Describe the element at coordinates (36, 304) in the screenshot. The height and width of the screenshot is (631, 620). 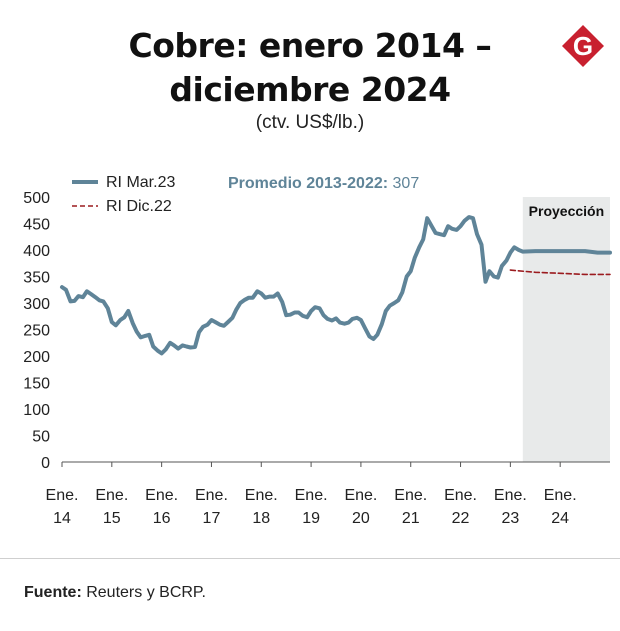
I see `y-tick-label: 300` at that location.